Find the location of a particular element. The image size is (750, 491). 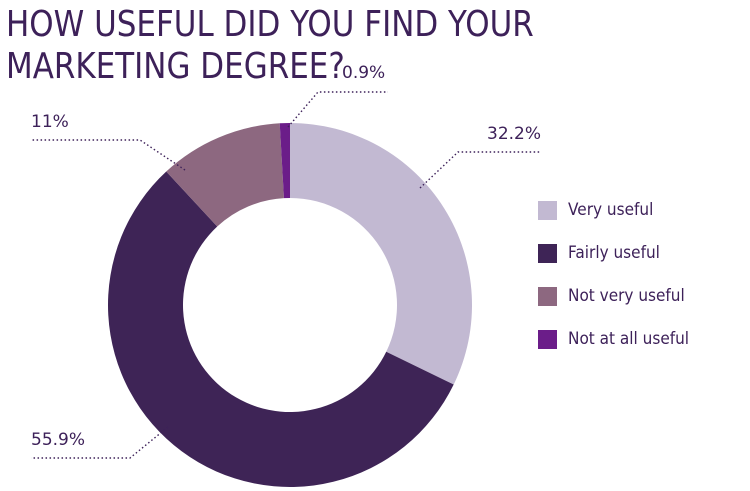

data-label-not-very-useful: 11% is located at coordinates (50, 122).